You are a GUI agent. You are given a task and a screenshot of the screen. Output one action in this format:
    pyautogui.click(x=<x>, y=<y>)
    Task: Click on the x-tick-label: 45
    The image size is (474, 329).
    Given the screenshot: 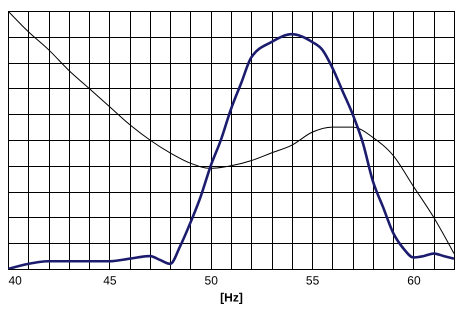 What is the action you would take?
    pyautogui.click(x=110, y=281)
    